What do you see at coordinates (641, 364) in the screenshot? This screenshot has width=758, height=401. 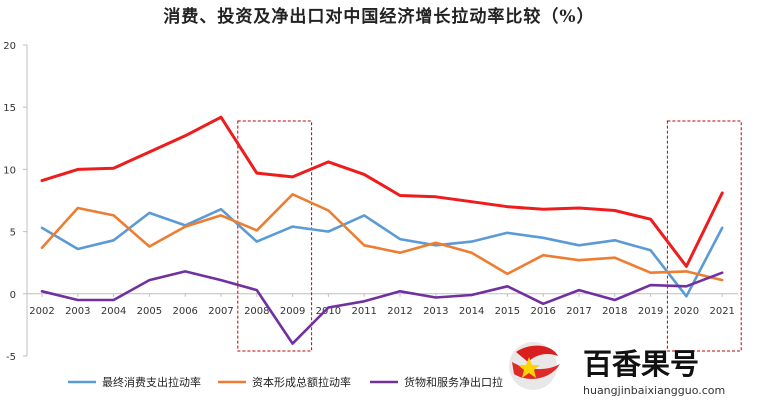 I see `watermark-brand: 百香果号` at bounding box center [641, 364].